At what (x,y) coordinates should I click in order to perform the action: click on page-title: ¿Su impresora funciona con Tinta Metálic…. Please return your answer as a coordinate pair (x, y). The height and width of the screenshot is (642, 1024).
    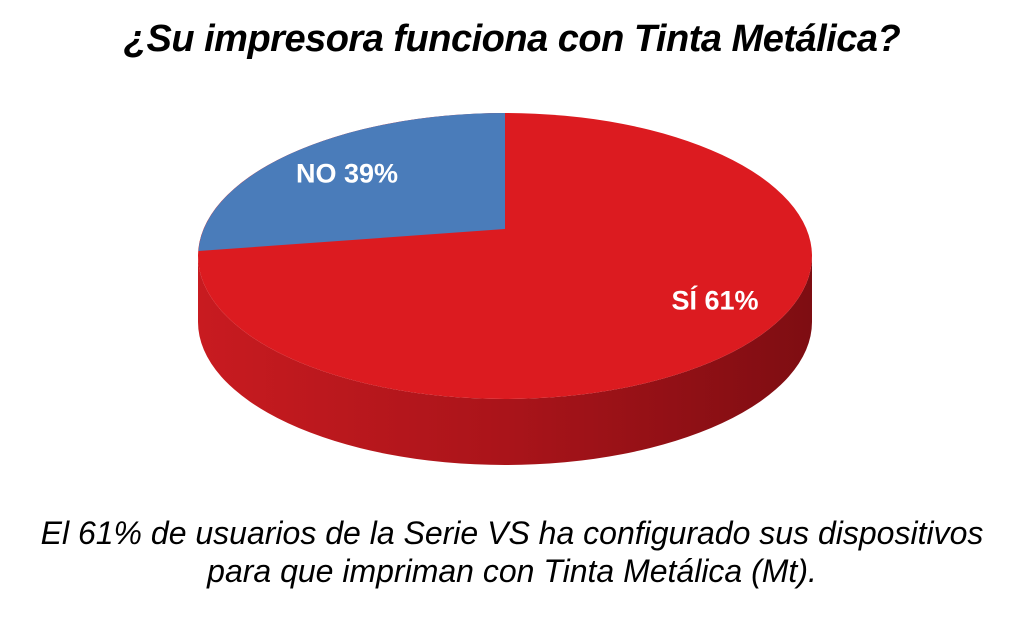
    Looking at the image, I should click on (512, 39).